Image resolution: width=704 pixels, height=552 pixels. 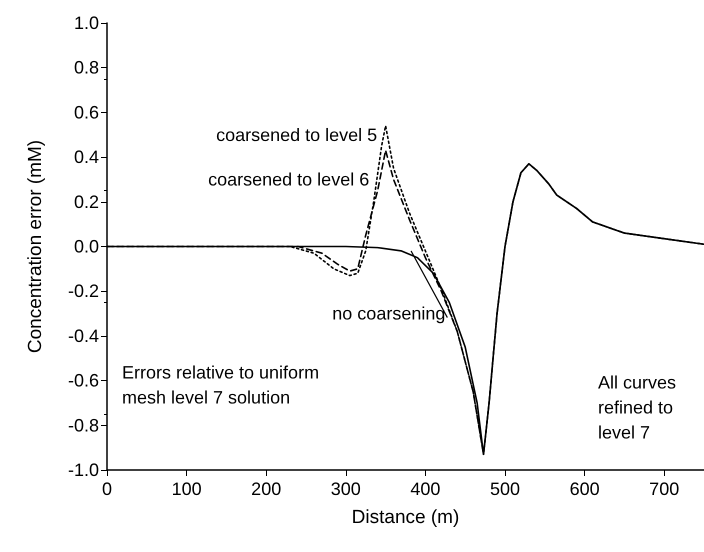 I want to click on series-label: coarsened to level 5, so click(x=297, y=134).